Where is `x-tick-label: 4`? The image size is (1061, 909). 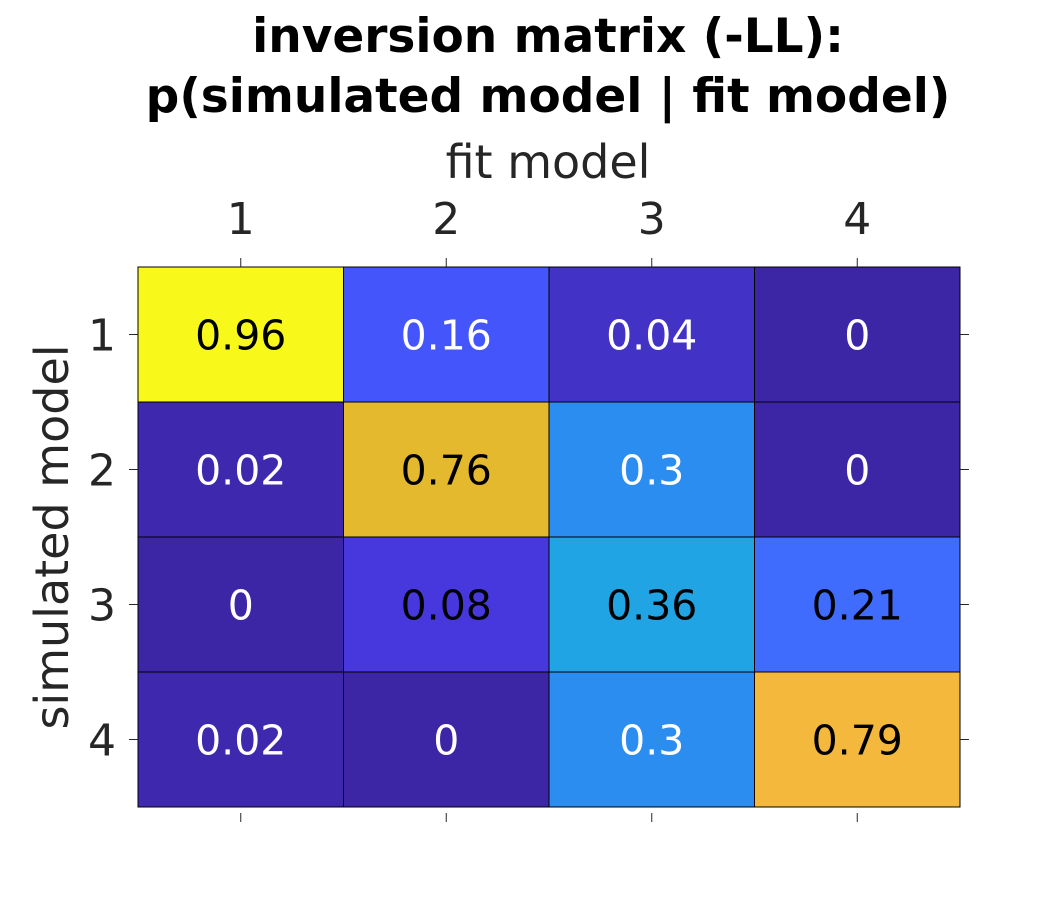 x-tick-label: 4 is located at coordinates (857, 219).